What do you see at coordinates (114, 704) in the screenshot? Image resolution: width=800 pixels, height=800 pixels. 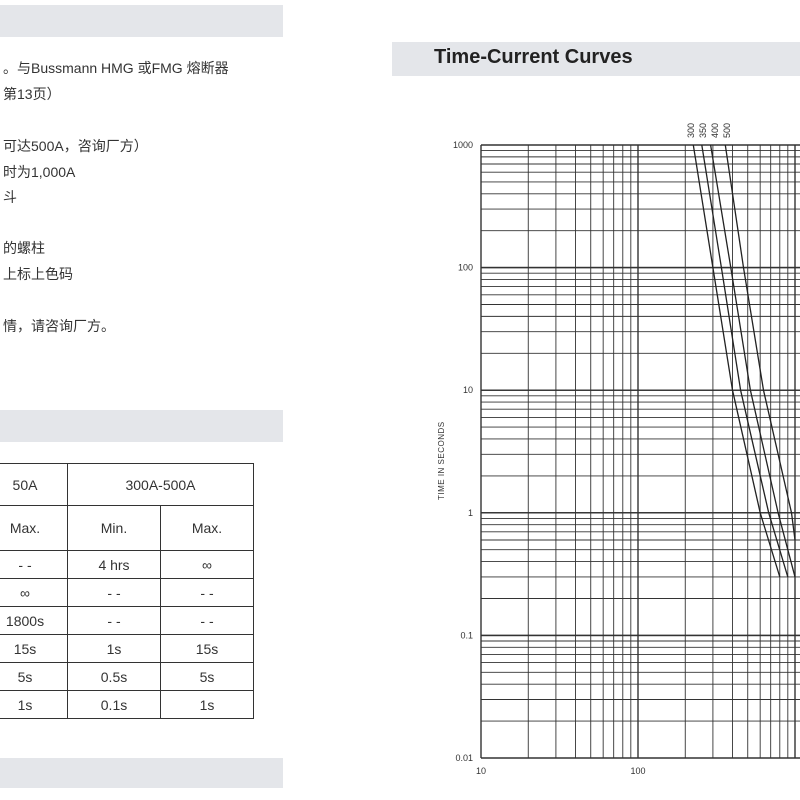 I see `table-cell: 0.1s` at bounding box center [114, 704].